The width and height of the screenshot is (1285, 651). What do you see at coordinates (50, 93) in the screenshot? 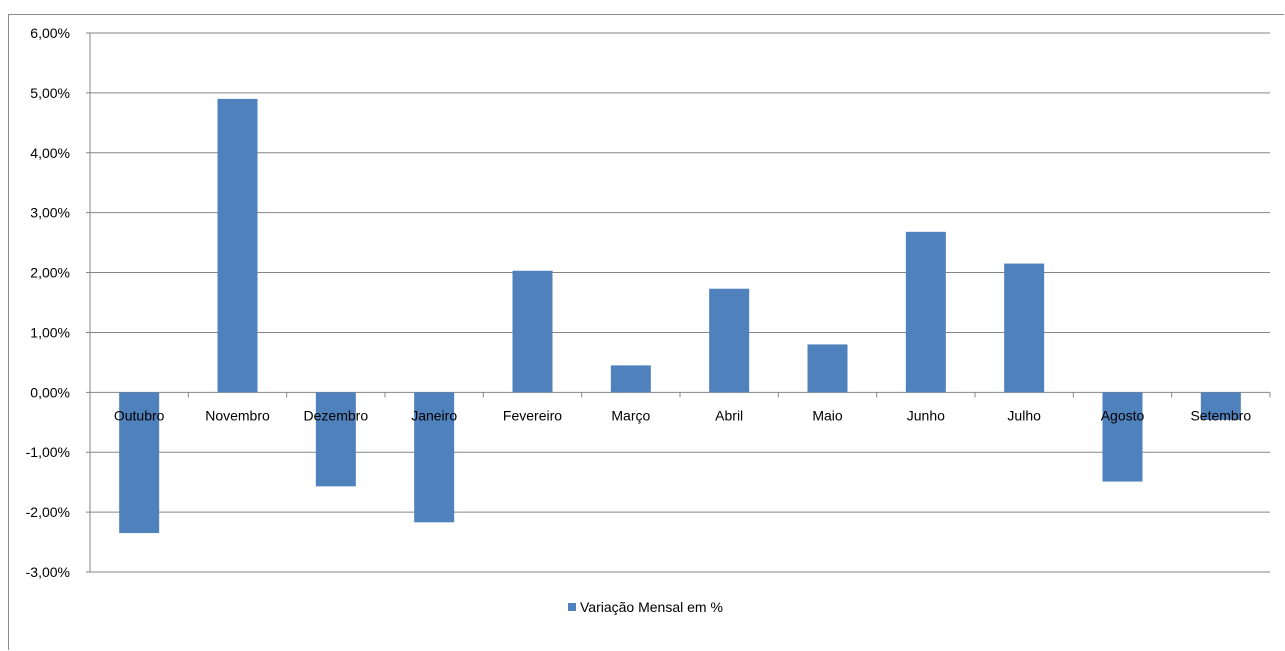
I see `y-tick-label: 5,00%` at bounding box center [50, 93].